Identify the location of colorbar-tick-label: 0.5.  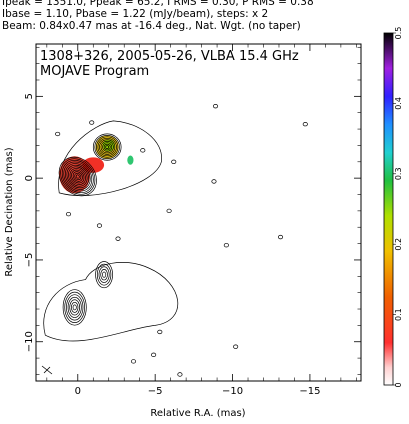
(398, 33).